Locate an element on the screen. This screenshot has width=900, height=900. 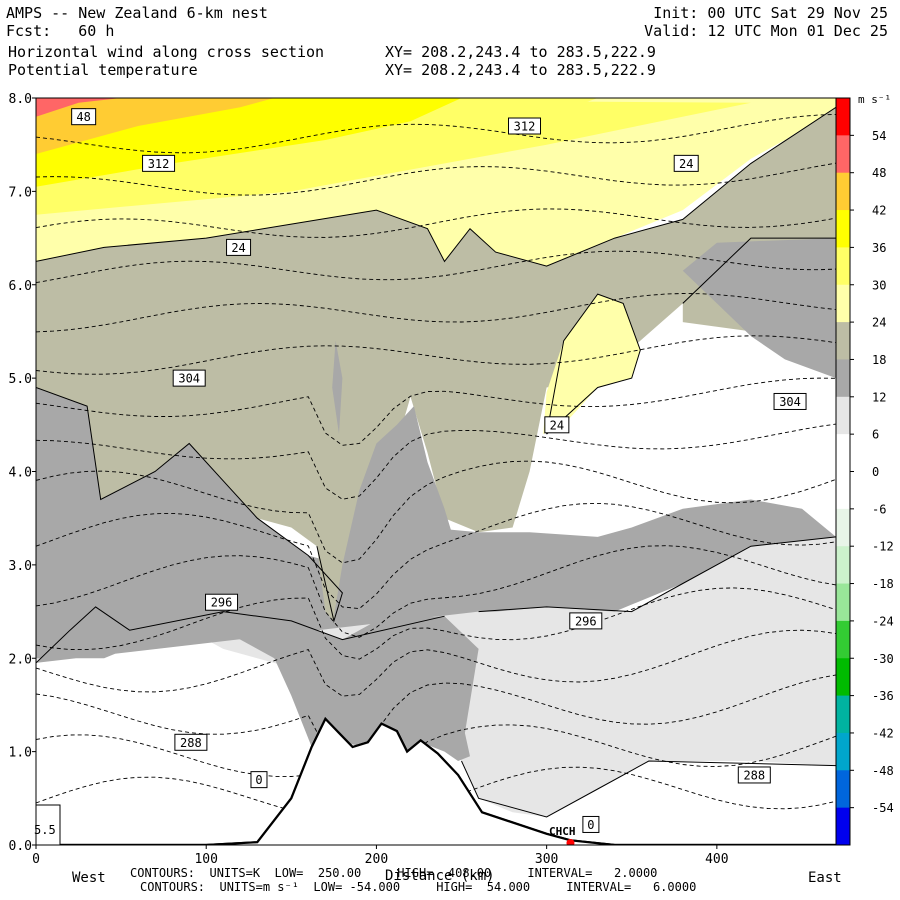
x-tick-label-3: 300 is located at coordinates (546, 859).